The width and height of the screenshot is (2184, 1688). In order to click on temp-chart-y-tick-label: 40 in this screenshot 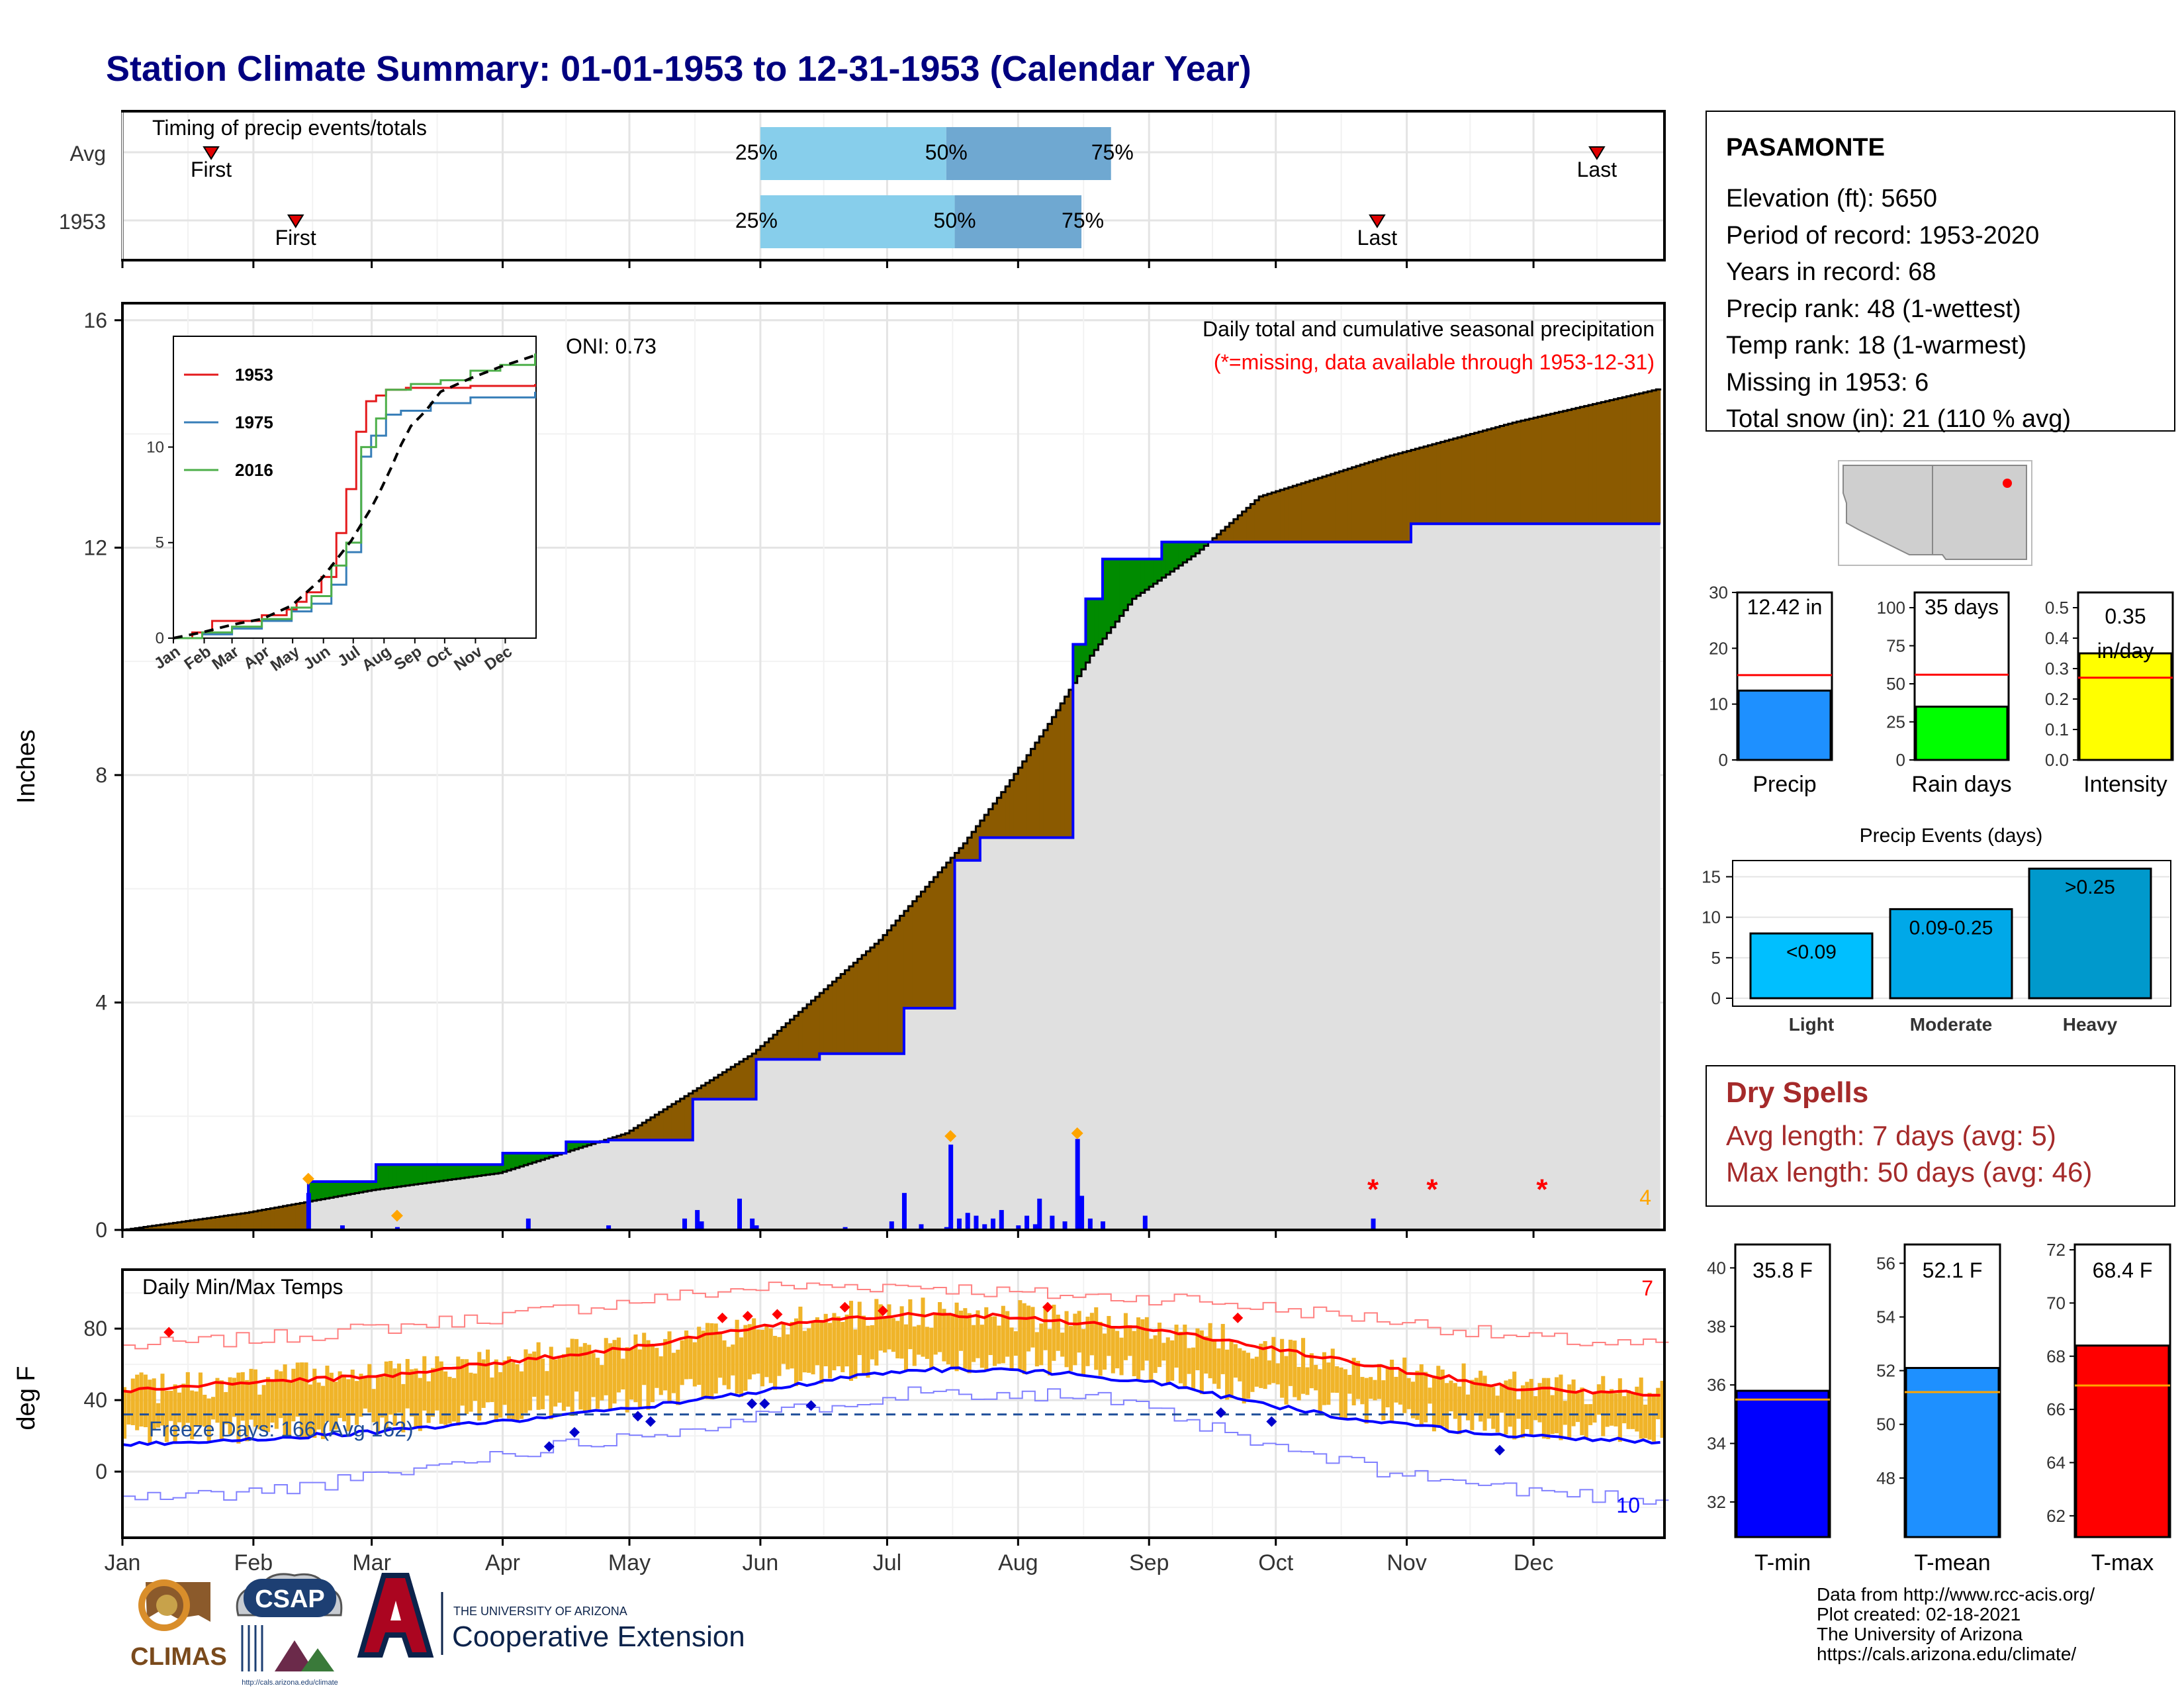, I will do `click(1716, 1268)`.